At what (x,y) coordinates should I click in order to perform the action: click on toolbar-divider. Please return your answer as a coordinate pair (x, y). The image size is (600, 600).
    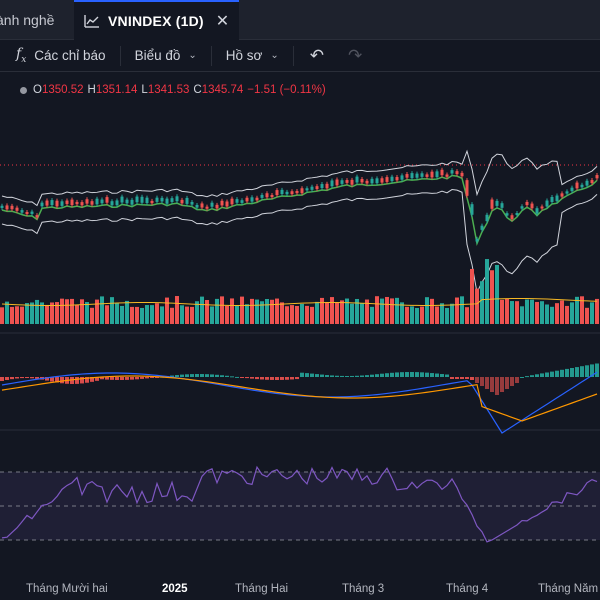
    Looking at the image, I should click on (293, 55).